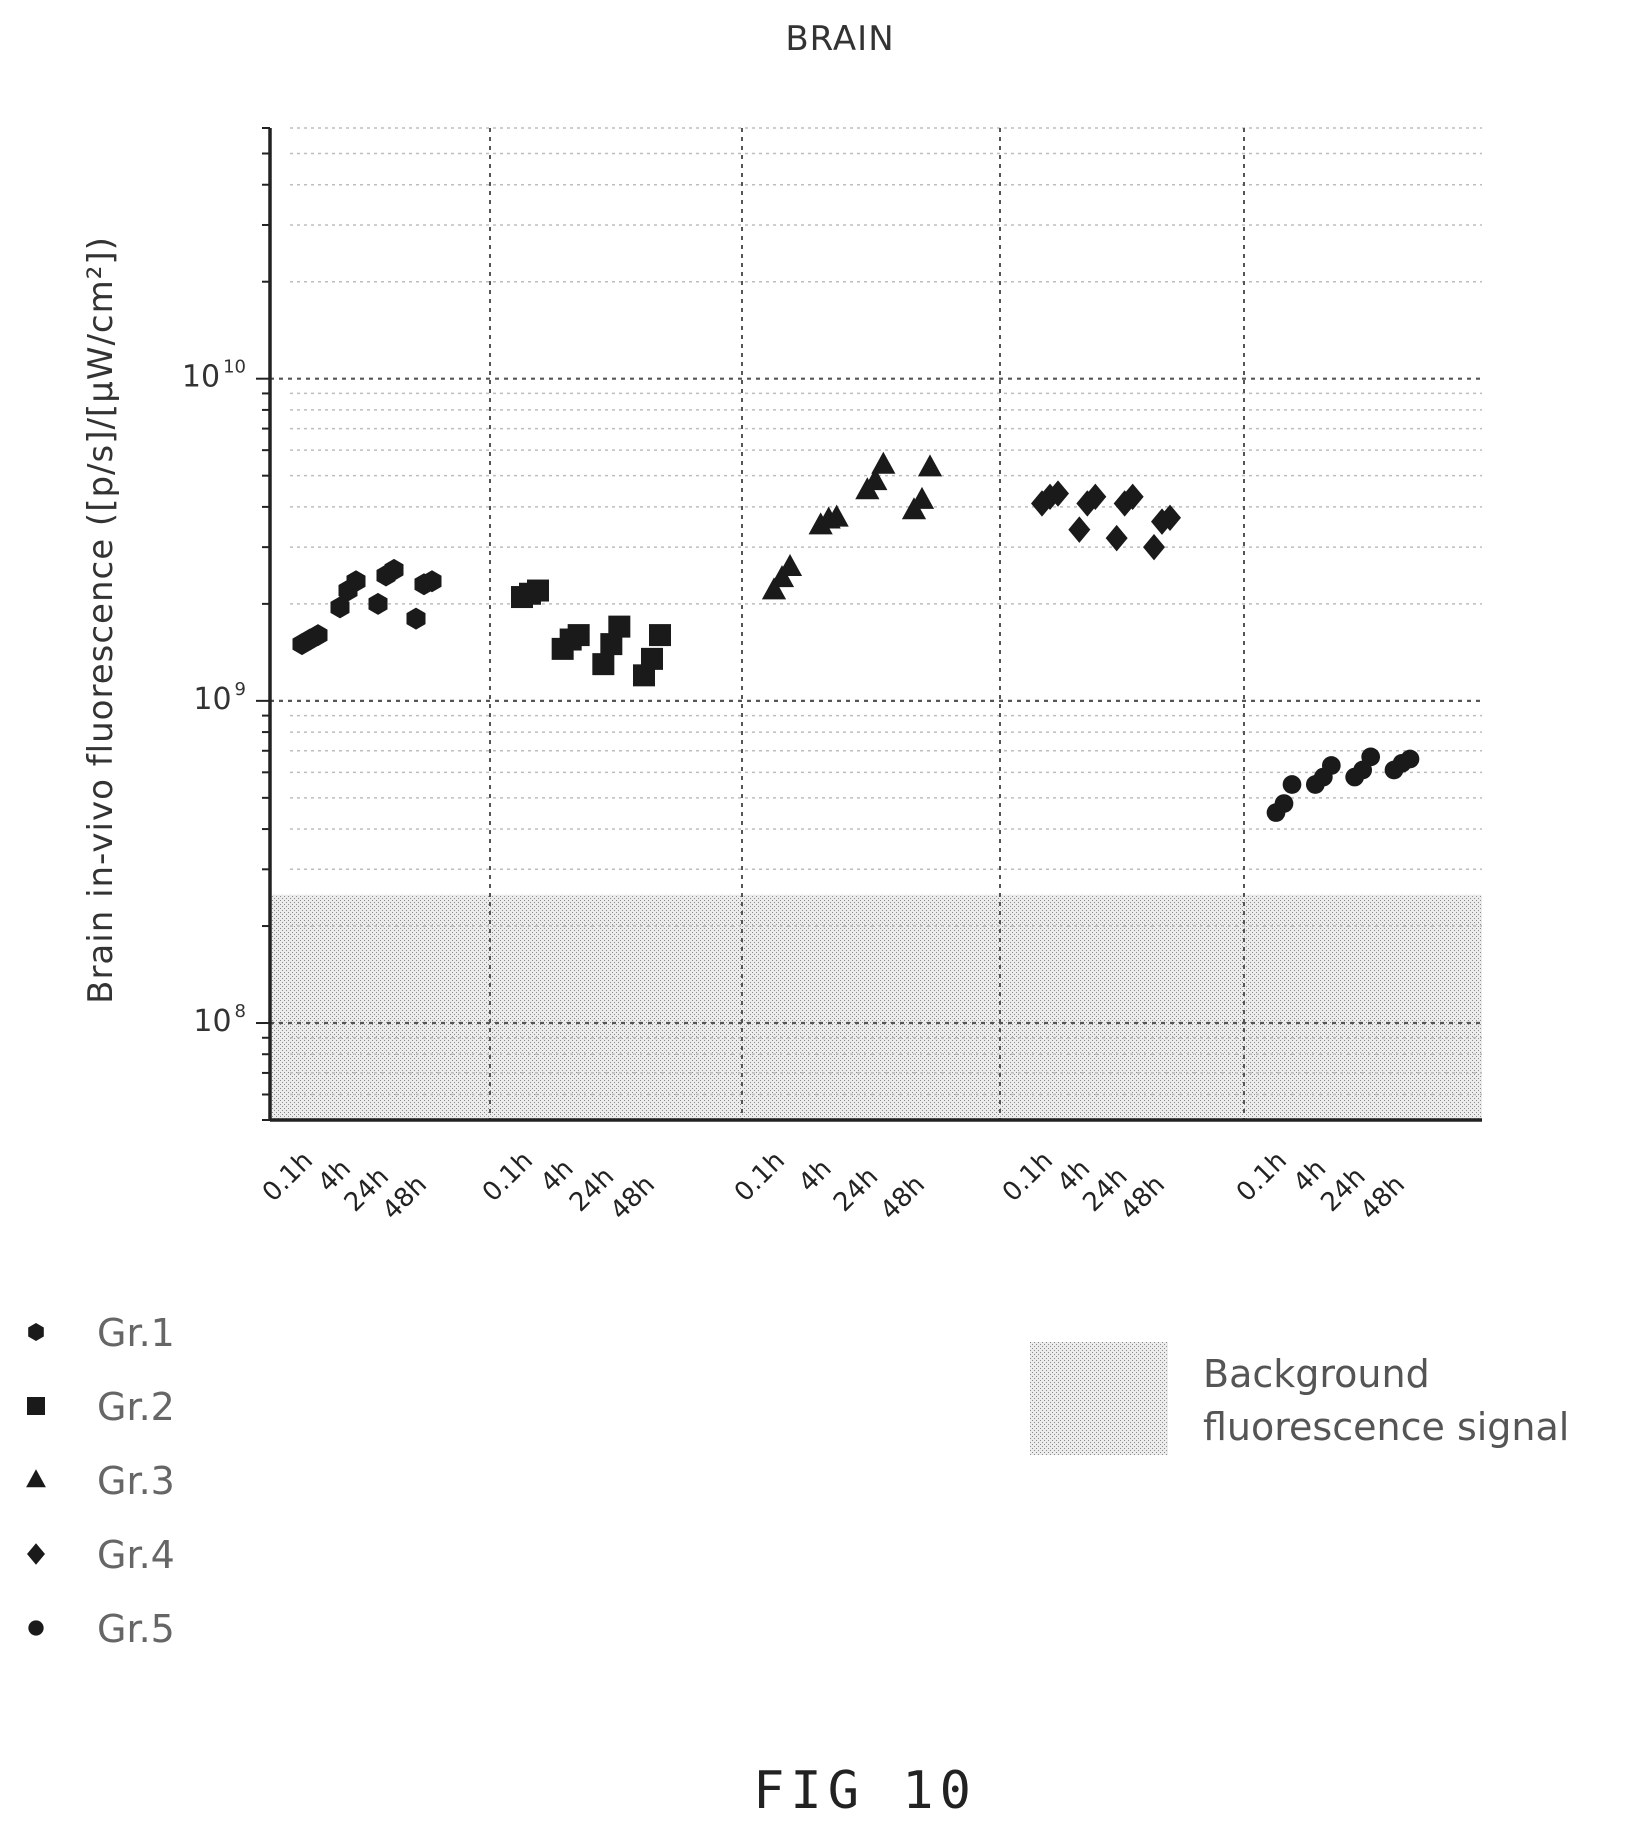 This screenshot has width=1646, height=1834. I want to click on legend-entry: Gr.5, so click(136, 1629).